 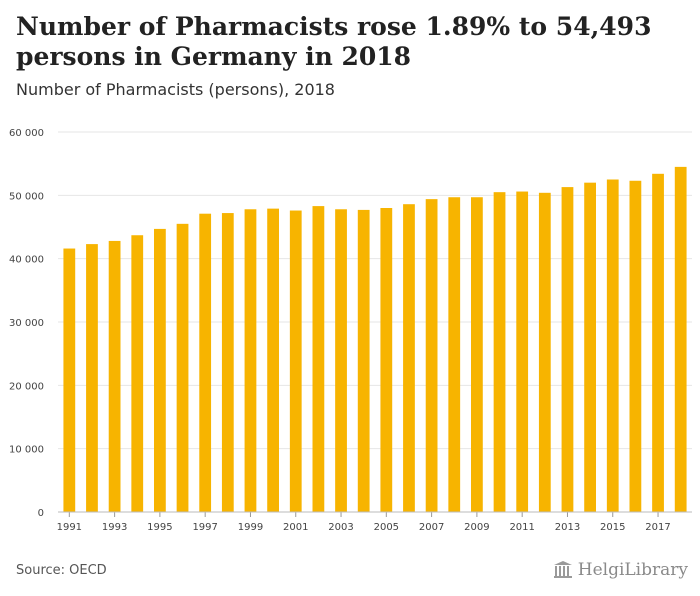 I want to click on x-tick-label: 2013, so click(x=567, y=527).